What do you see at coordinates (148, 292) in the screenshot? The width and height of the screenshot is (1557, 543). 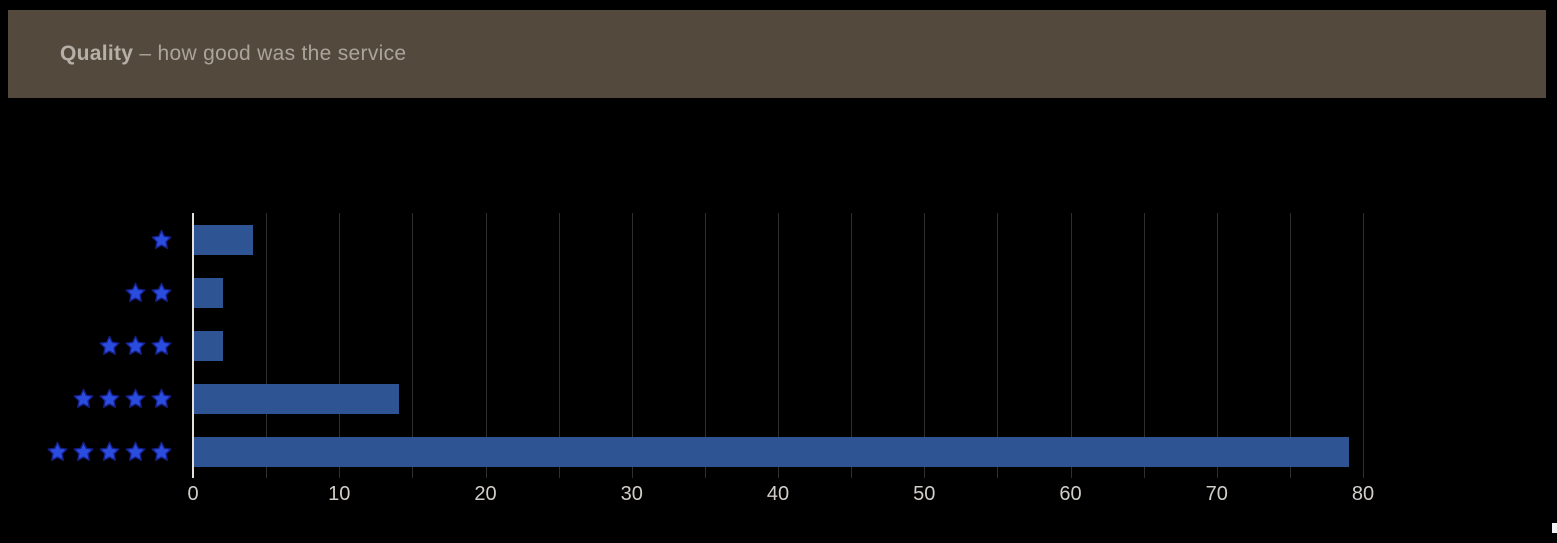 I see `rating-label-2-stars` at bounding box center [148, 292].